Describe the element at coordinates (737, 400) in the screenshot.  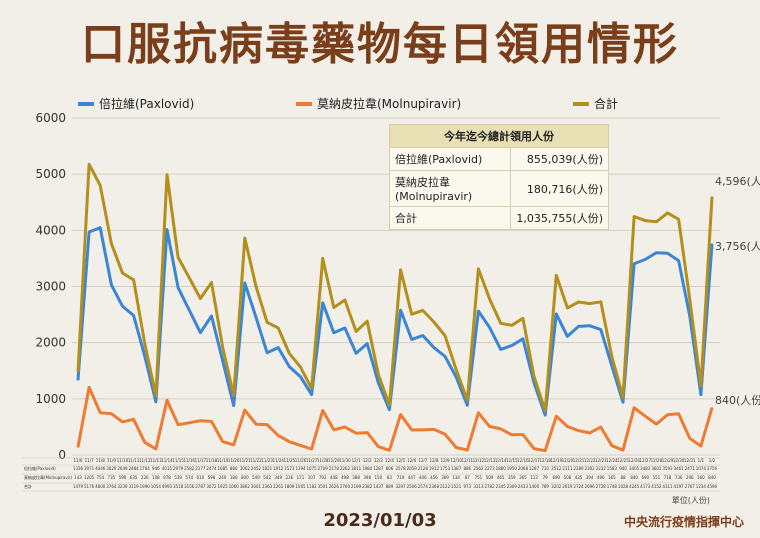
I see `data-label-molnupiravir: 840(人份)` at that location.